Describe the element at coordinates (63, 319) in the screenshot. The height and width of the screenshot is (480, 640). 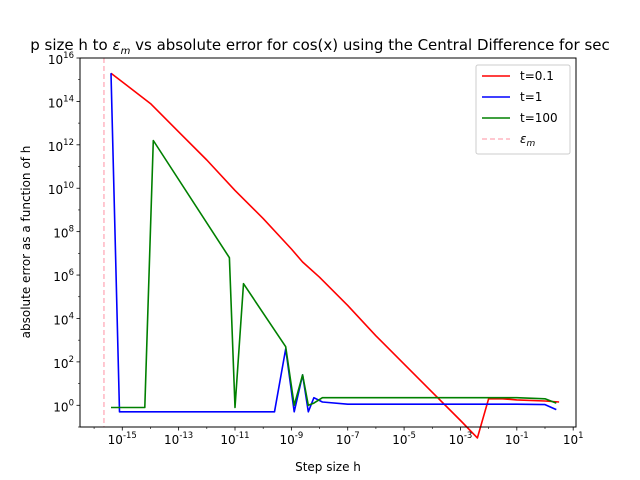
I see `y-tick-label: 10⁴` at that location.